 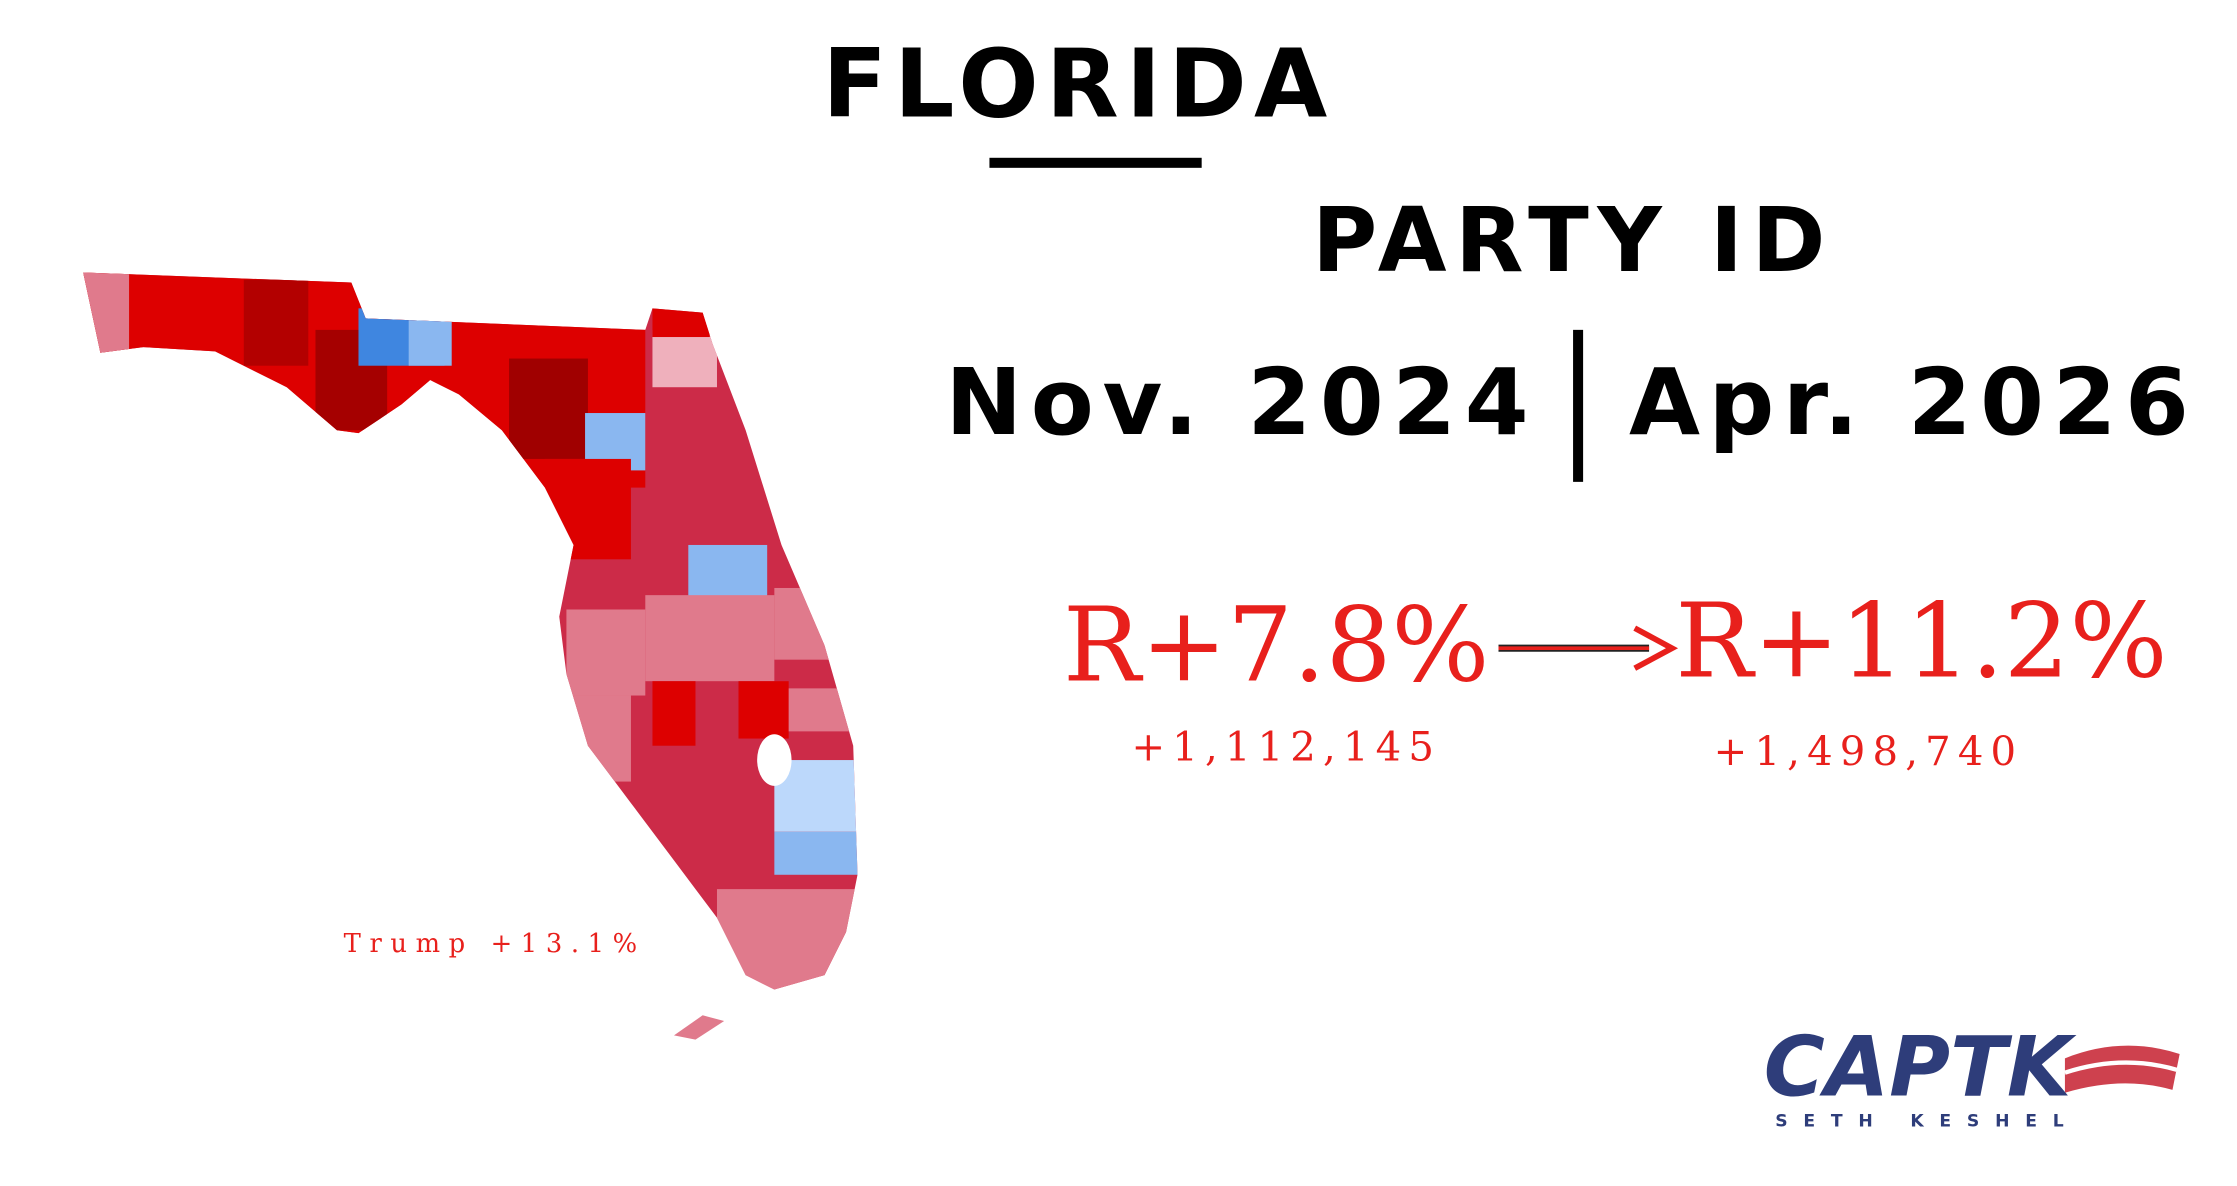 I want to click on map-caption: Trump +13.1%, so click(x=495, y=944).